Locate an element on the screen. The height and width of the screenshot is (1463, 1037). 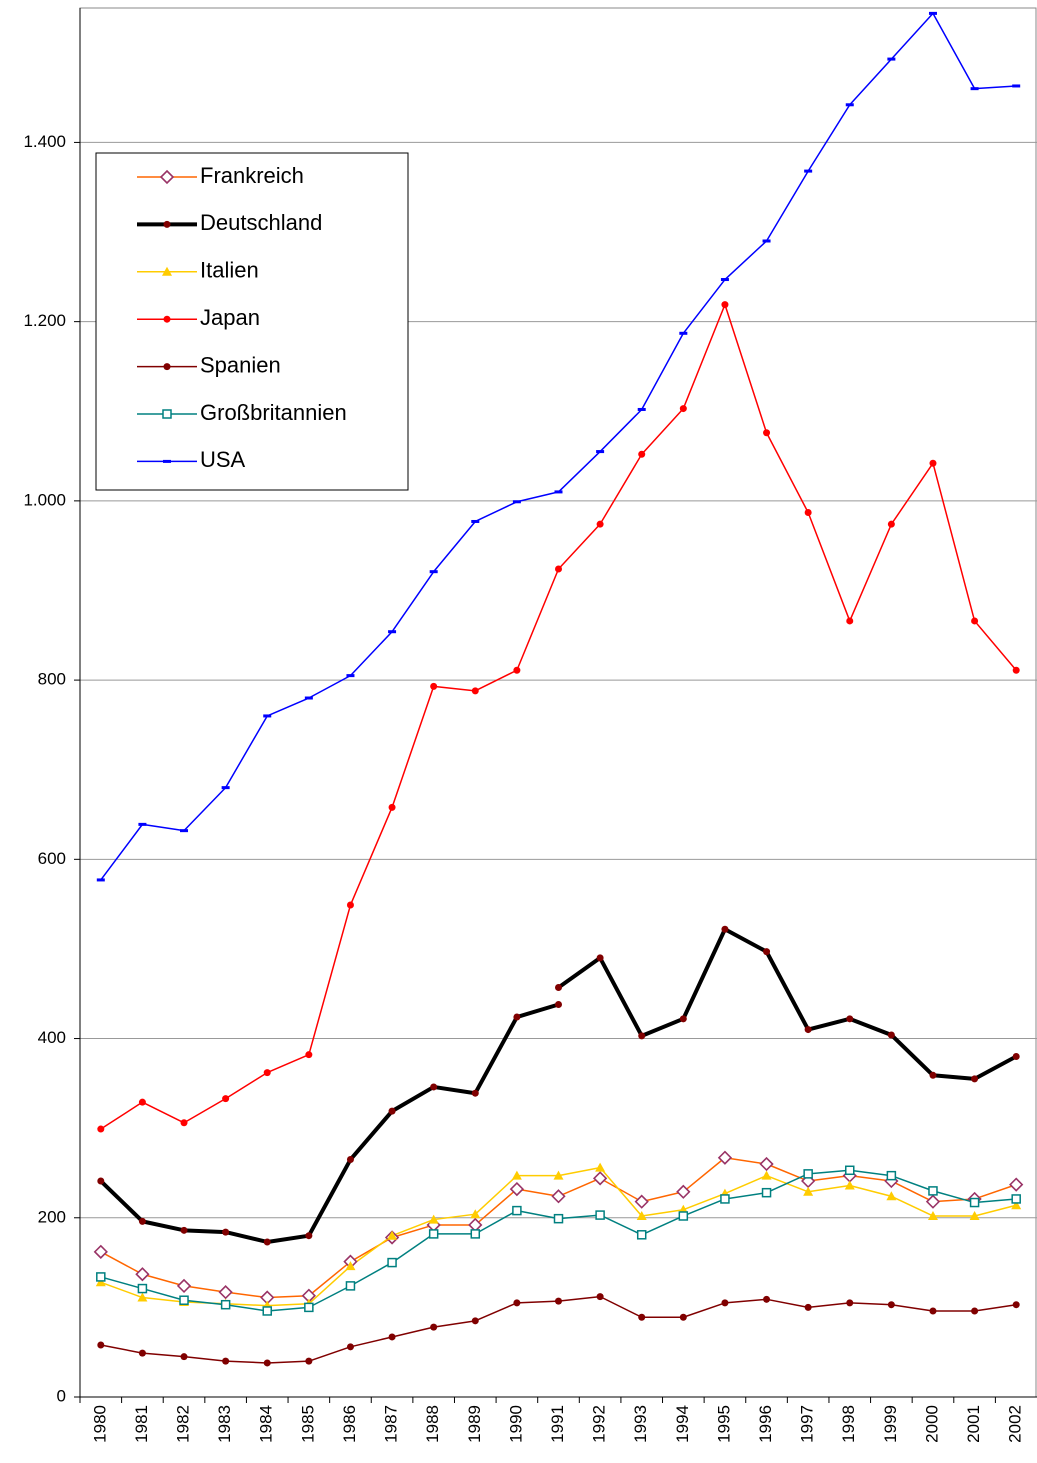
legend-label: Großbritannien is located at coordinates (273, 412).